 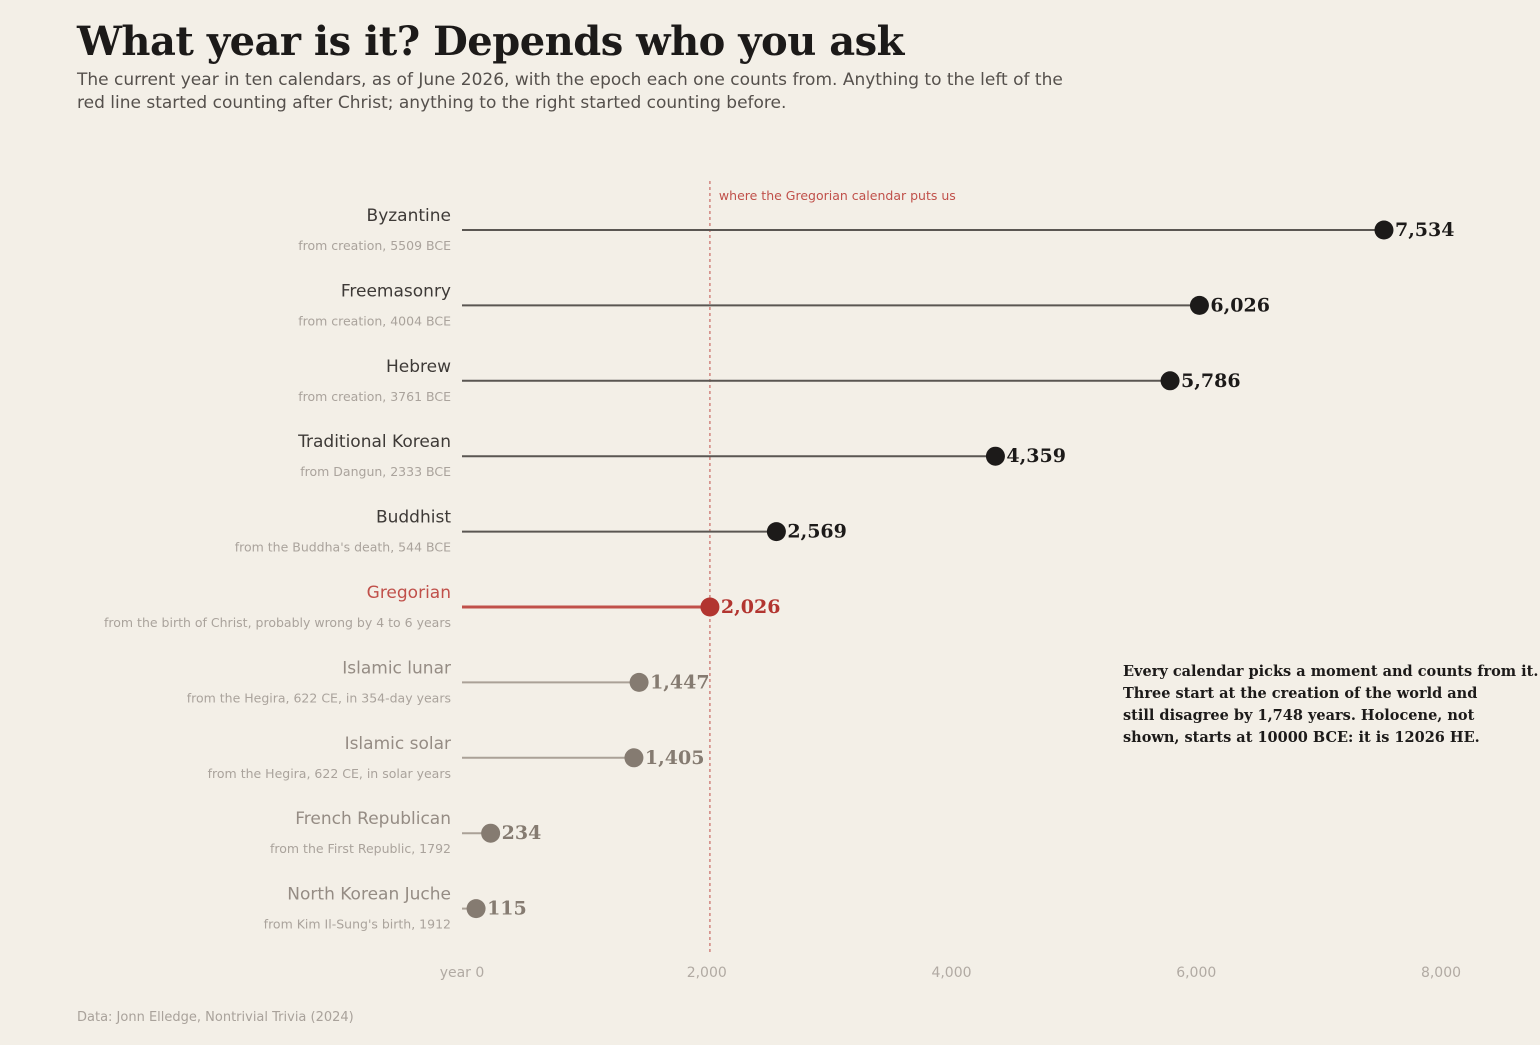 What do you see at coordinates (360, 848) in the screenshot?
I see `row-epoch: from the First Republic, 1792` at bounding box center [360, 848].